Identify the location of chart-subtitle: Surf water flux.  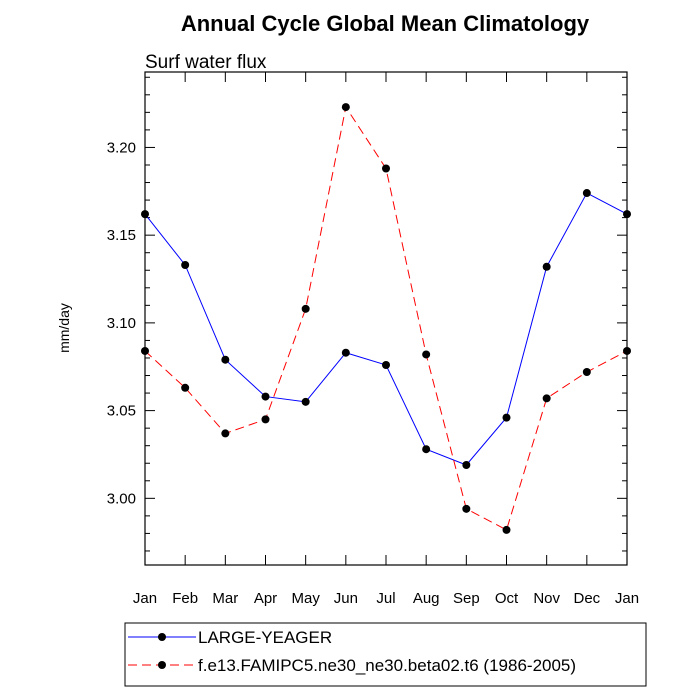
(206, 62).